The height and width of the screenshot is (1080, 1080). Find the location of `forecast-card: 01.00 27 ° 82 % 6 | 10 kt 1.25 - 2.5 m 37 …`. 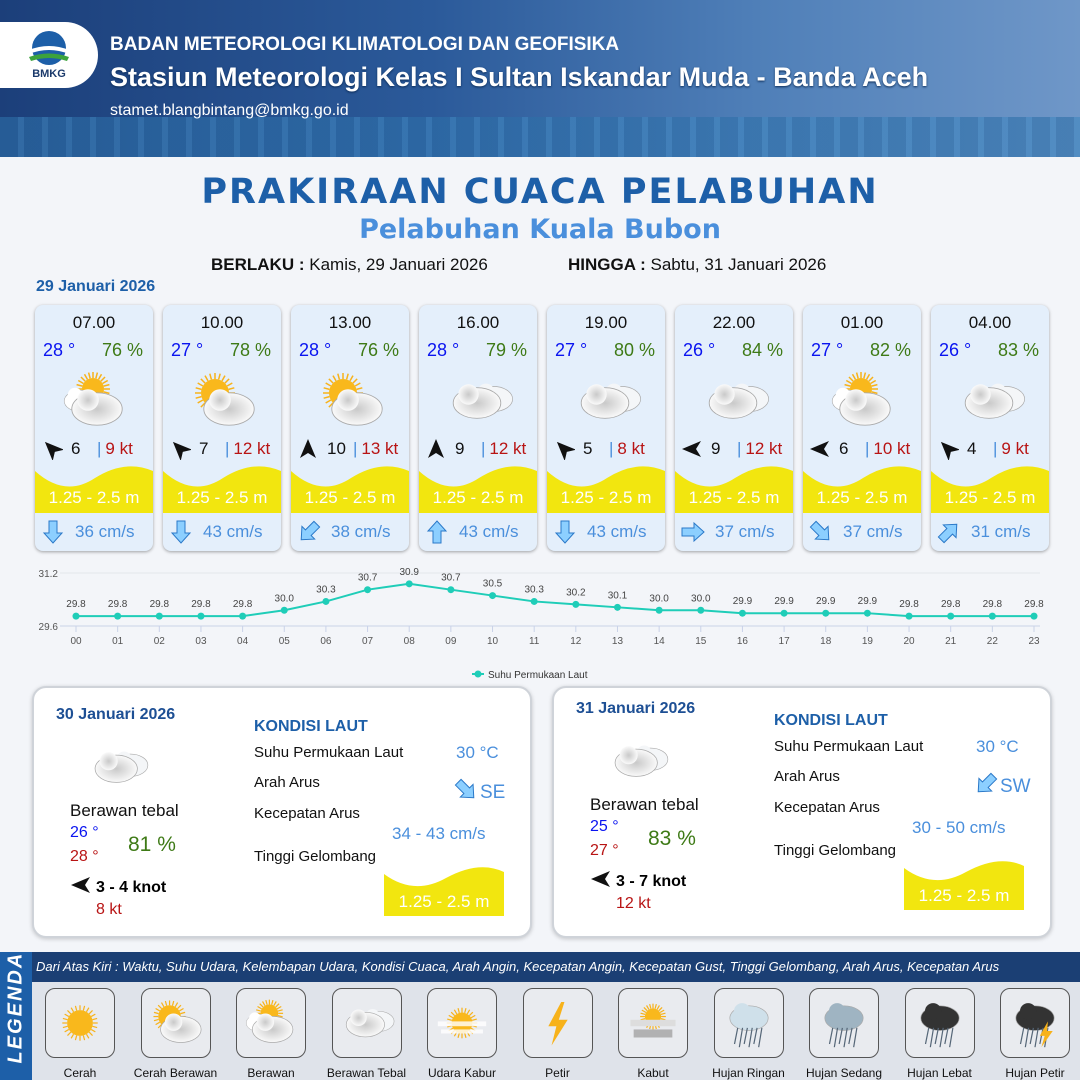

forecast-card: 01.00 27 ° 82 % 6 | 10 kt 1.25 - 2.5 m 37 … is located at coordinates (862, 428).